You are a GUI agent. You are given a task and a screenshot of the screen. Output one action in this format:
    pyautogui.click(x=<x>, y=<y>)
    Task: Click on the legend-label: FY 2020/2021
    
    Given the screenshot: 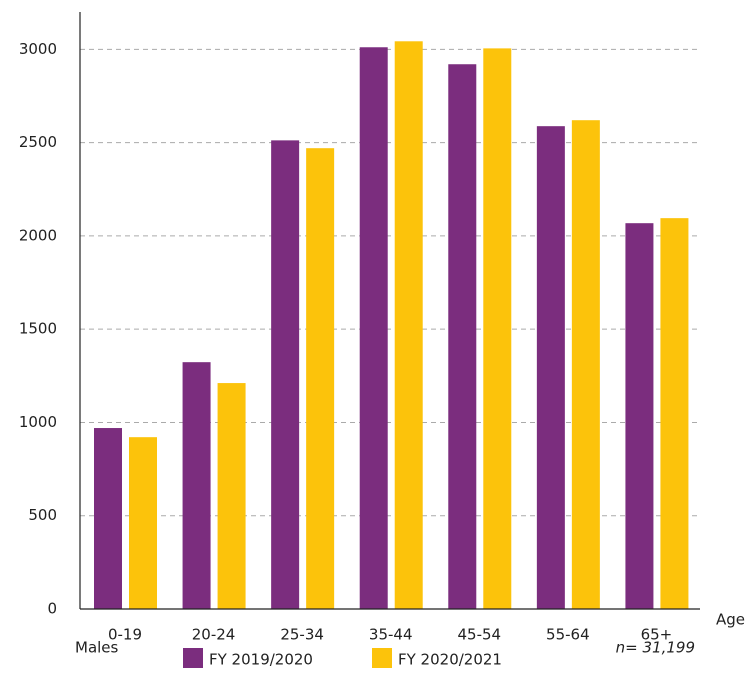 What is the action you would take?
    pyautogui.click(x=450, y=660)
    